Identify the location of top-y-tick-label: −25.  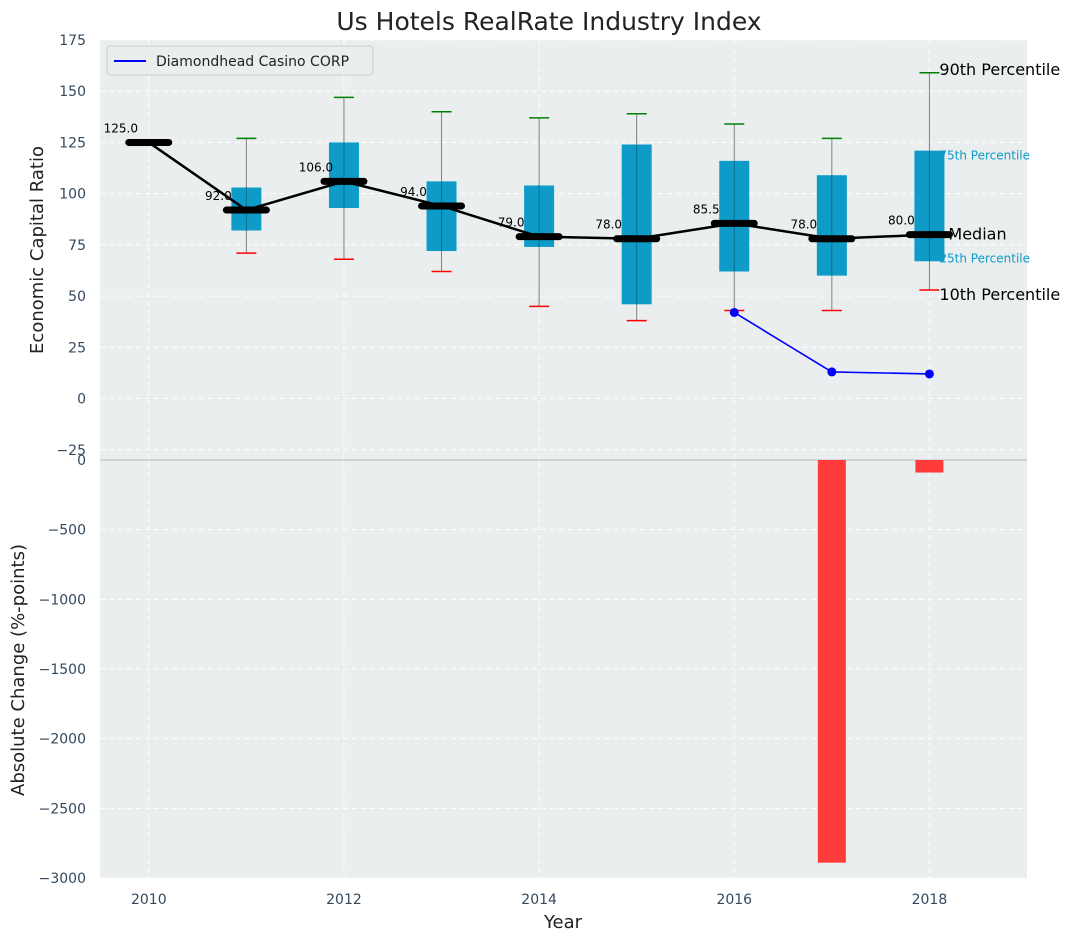
(71, 451).